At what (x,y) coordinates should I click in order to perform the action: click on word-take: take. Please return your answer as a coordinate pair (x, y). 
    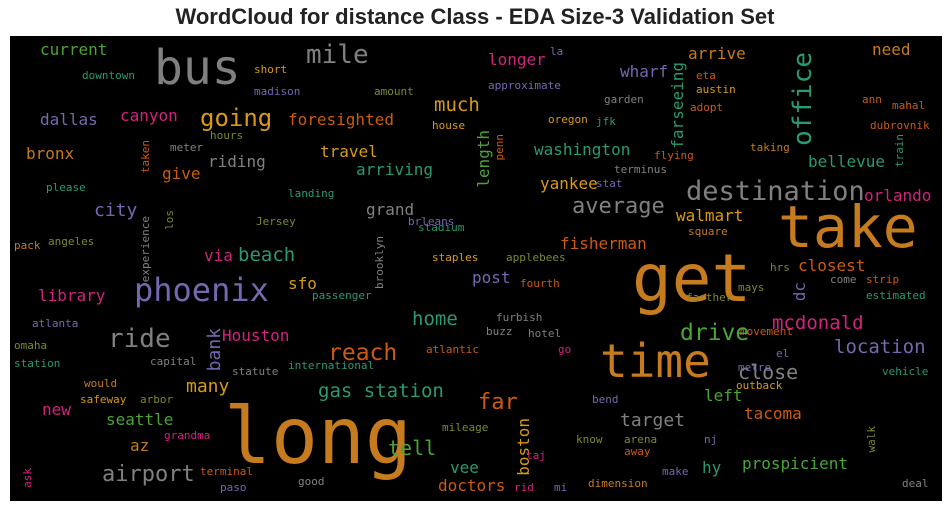
    Looking at the image, I should click on (848, 227).